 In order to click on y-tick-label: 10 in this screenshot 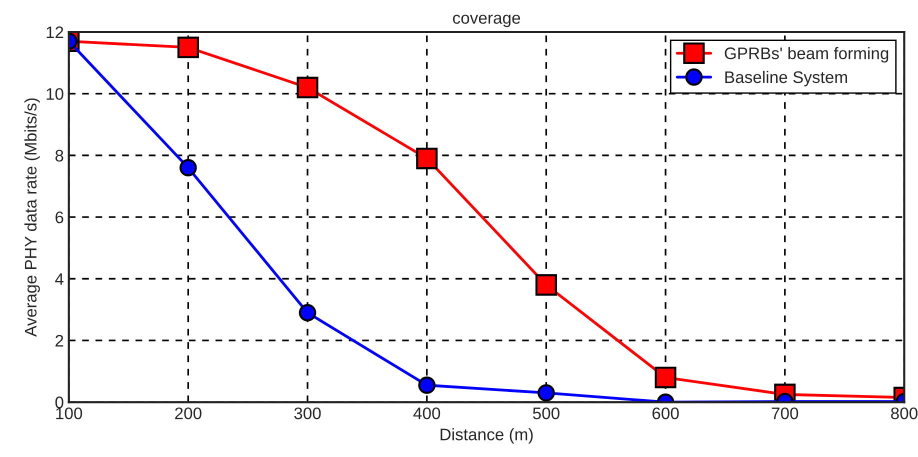, I will do `click(55, 94)`.